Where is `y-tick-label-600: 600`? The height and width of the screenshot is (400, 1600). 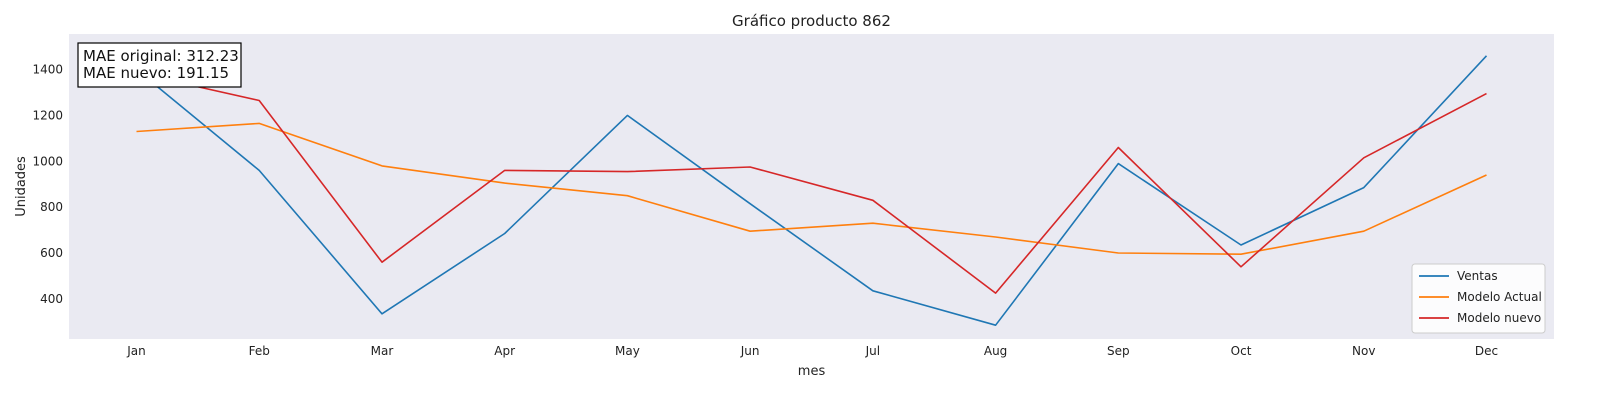 y-tick-label-600: 600 is located at coordinates (51, 253).